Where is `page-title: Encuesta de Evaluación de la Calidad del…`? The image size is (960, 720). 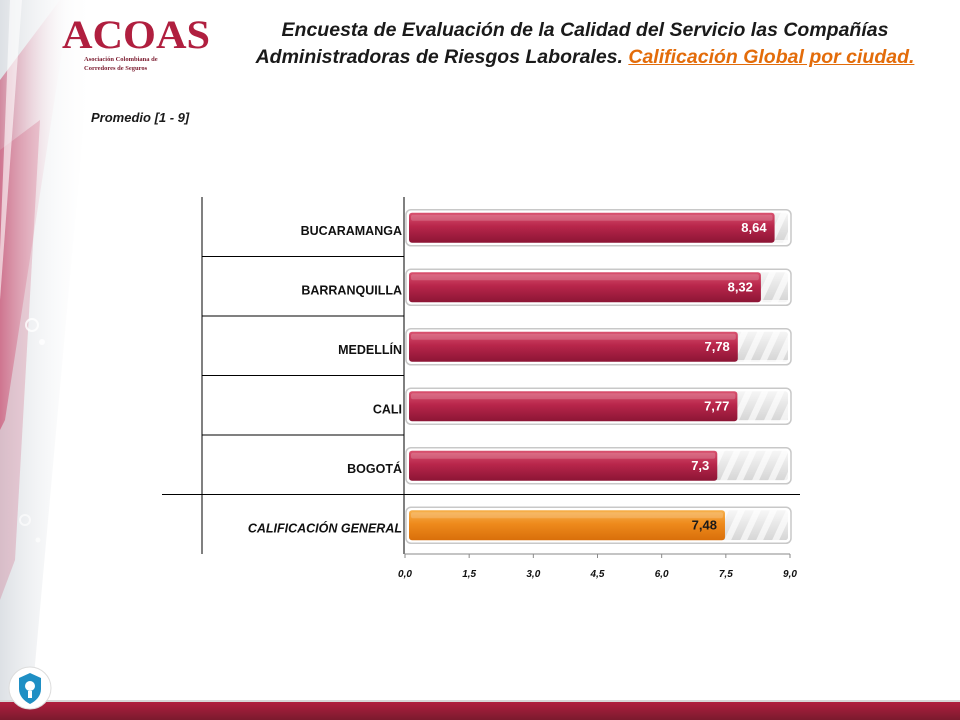 page-title: Encuesta de Evaluación de la Calidad del… is located at coordinates (585, 44).